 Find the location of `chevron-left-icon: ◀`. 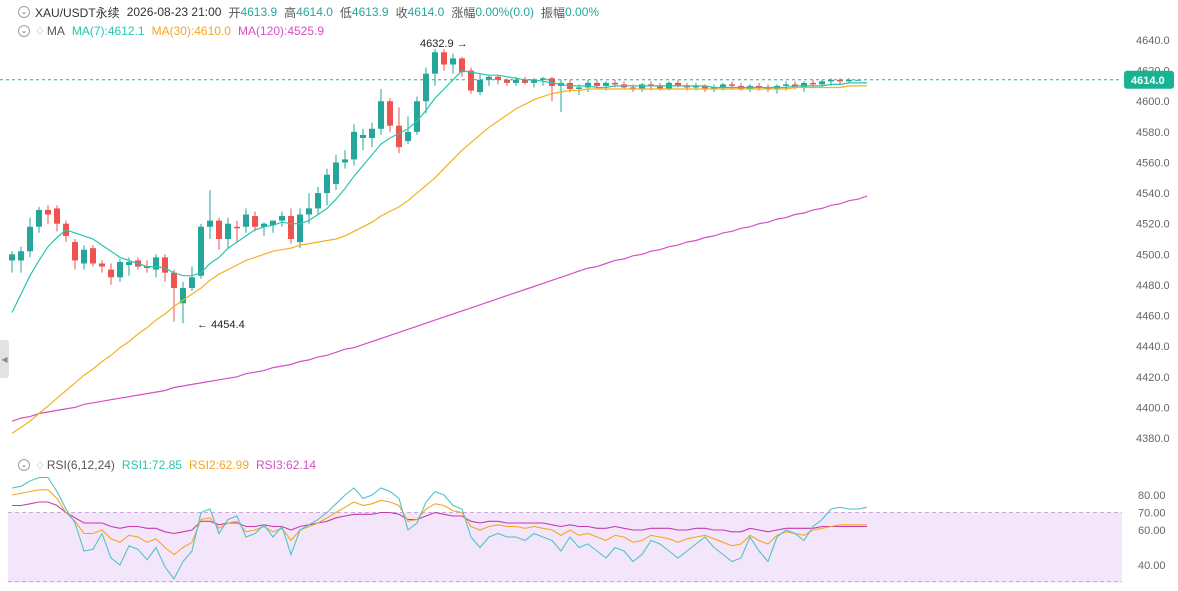

chevron-left-icon: ◀ is located at coordinates (4, 359).